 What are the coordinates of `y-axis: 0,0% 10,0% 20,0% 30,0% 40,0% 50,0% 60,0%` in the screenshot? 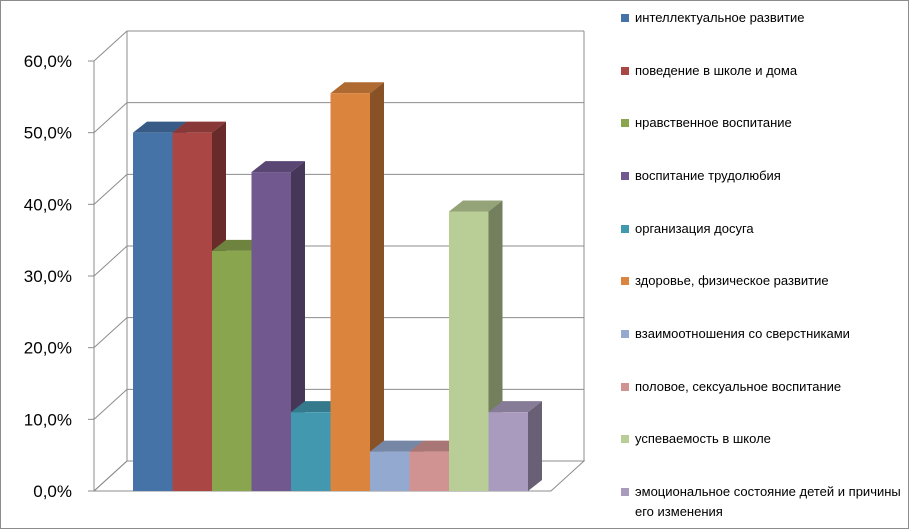 It's located at (59, 276).